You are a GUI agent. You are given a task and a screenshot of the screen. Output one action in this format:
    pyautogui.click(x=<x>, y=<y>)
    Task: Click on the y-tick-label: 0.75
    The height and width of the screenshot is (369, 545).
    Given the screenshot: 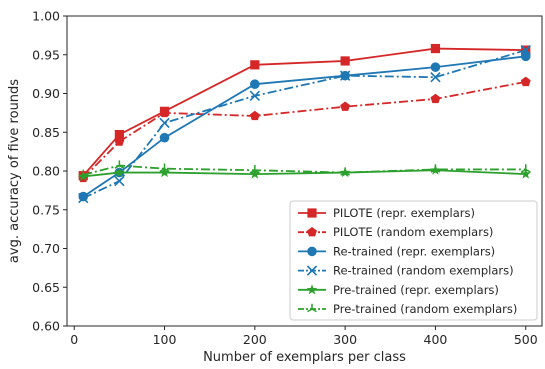 What is the action you would take?
    pyautogui.click(x=46, y=209)
    